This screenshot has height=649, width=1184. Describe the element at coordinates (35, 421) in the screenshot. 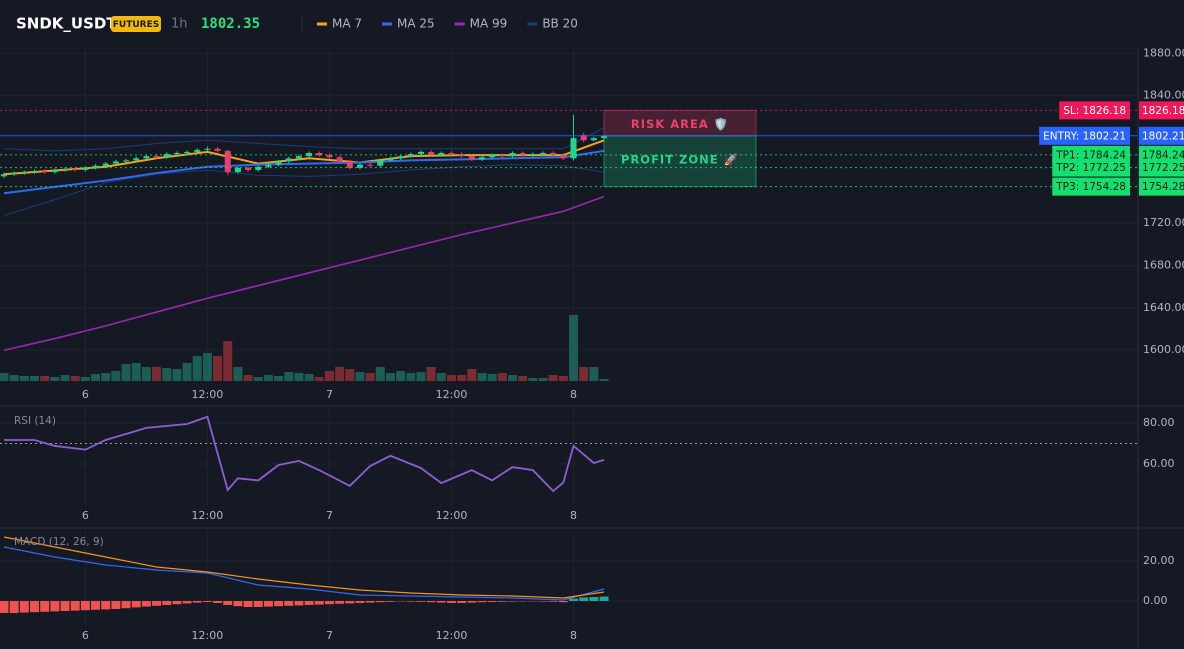

I see `pane-title: RSI (14)` at that location.